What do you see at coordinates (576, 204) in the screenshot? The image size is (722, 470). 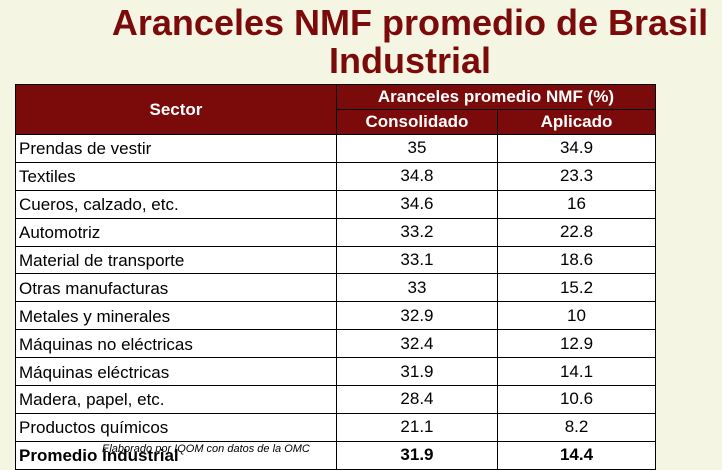 I see `applied-cell: 16` at bounding box center [576, 204].